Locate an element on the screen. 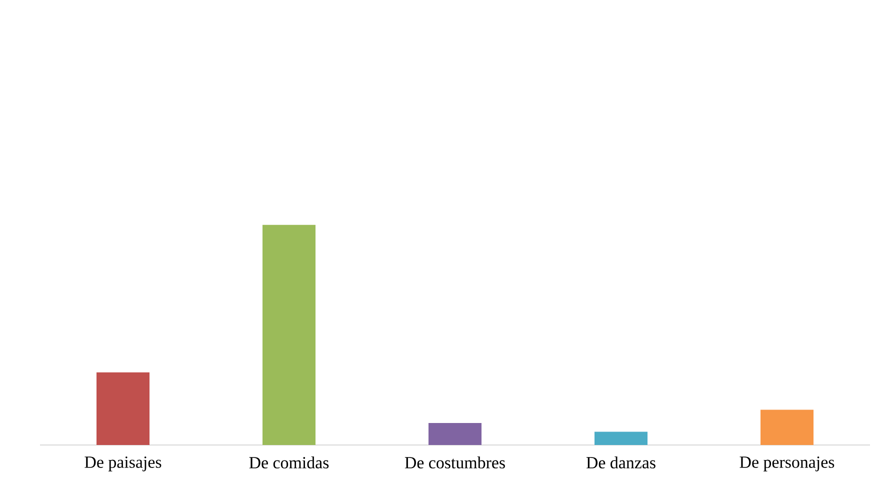 This screenshot has width=889, height=502. x-tick-label: De costumbres is located at coordinates (454, 462).